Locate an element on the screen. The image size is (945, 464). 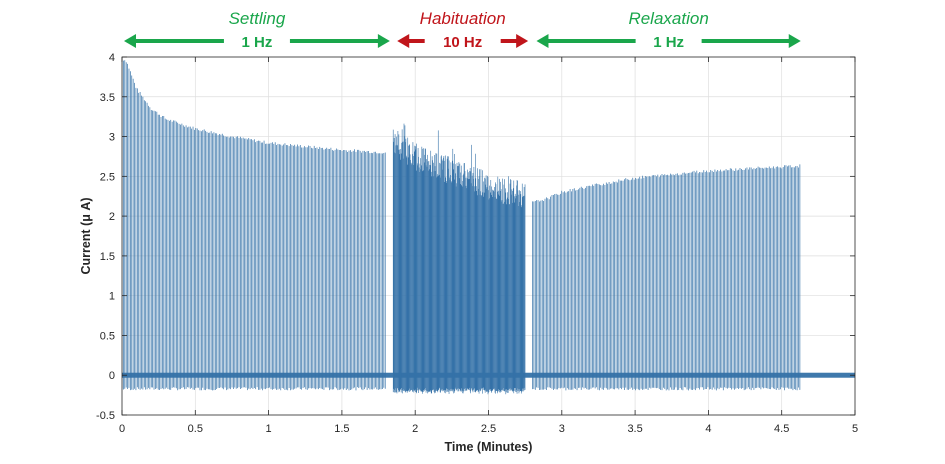
phase-signal-habituation is located at coordinates (459, 259).